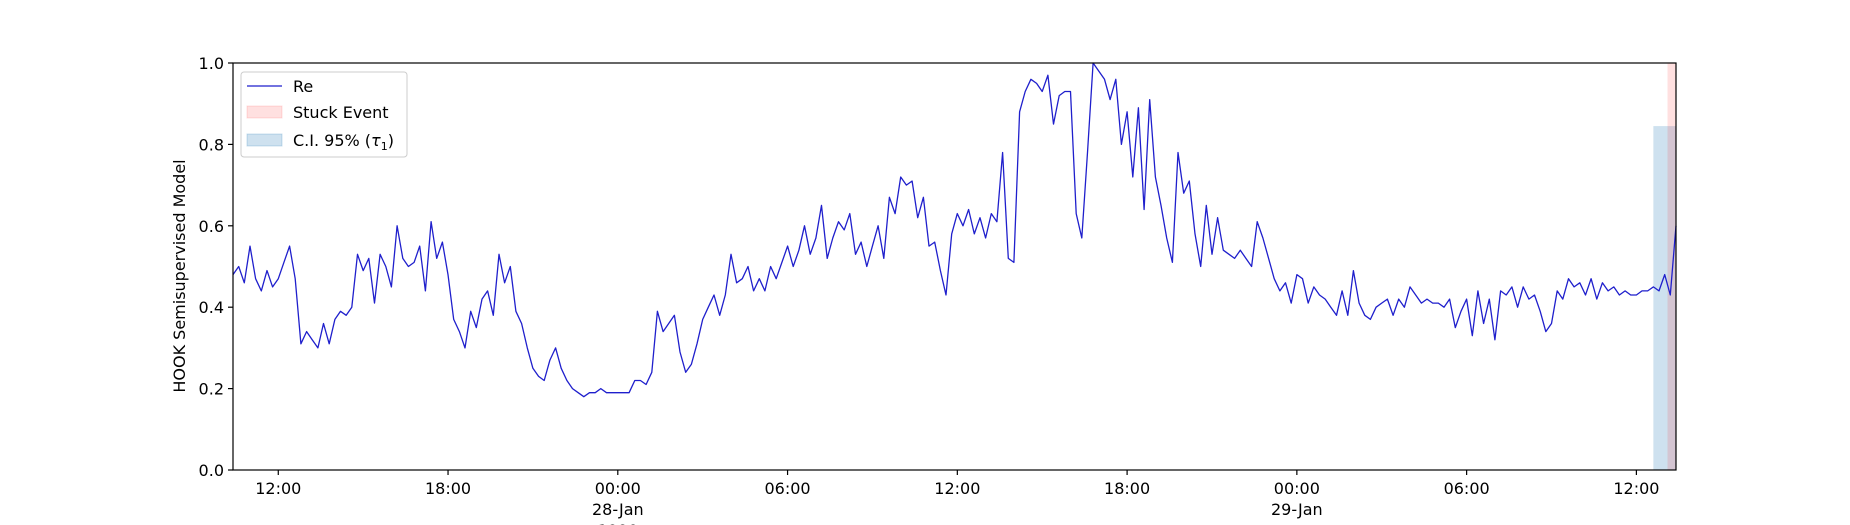 The image size is (1850, 525). I want to click on y-tick-label: 1.0, so click(211, 63).